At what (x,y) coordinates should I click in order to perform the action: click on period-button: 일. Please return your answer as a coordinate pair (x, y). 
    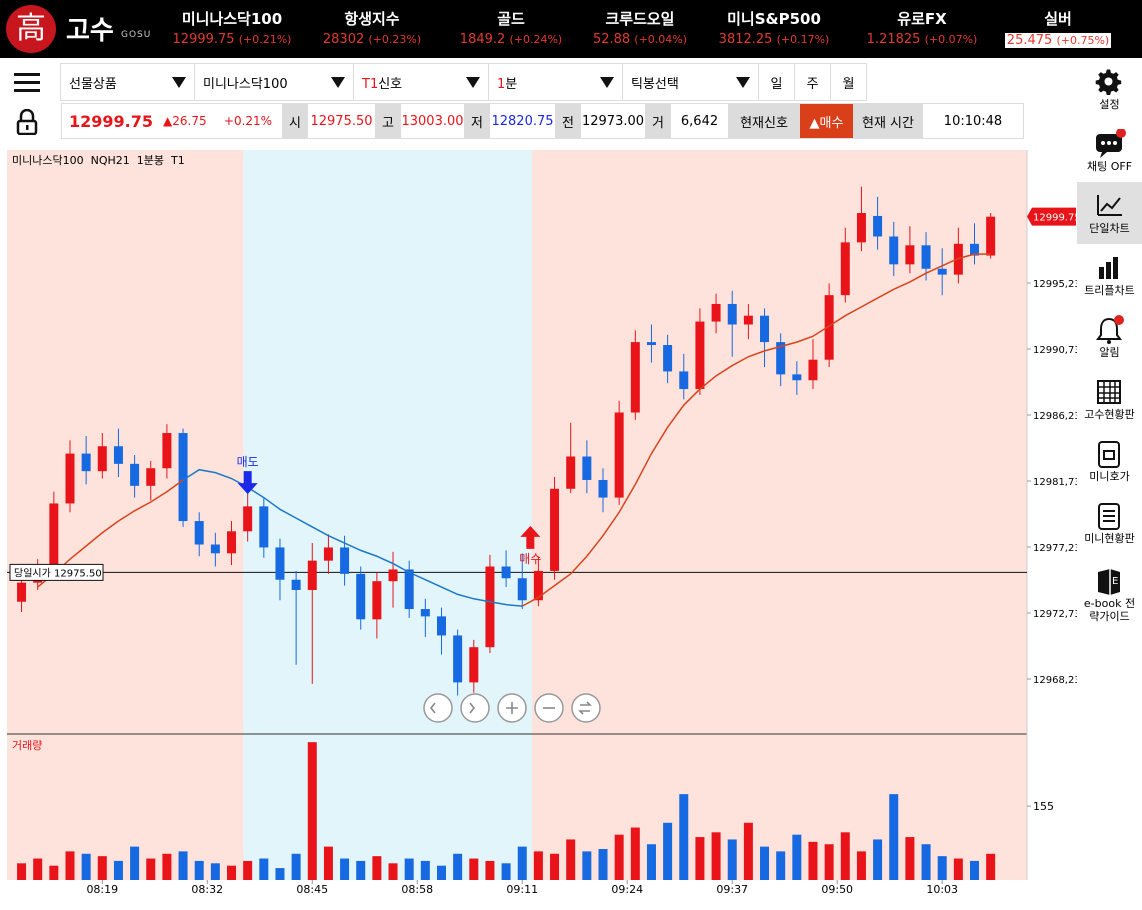
    Looking at the image, I should click on (776, 82).